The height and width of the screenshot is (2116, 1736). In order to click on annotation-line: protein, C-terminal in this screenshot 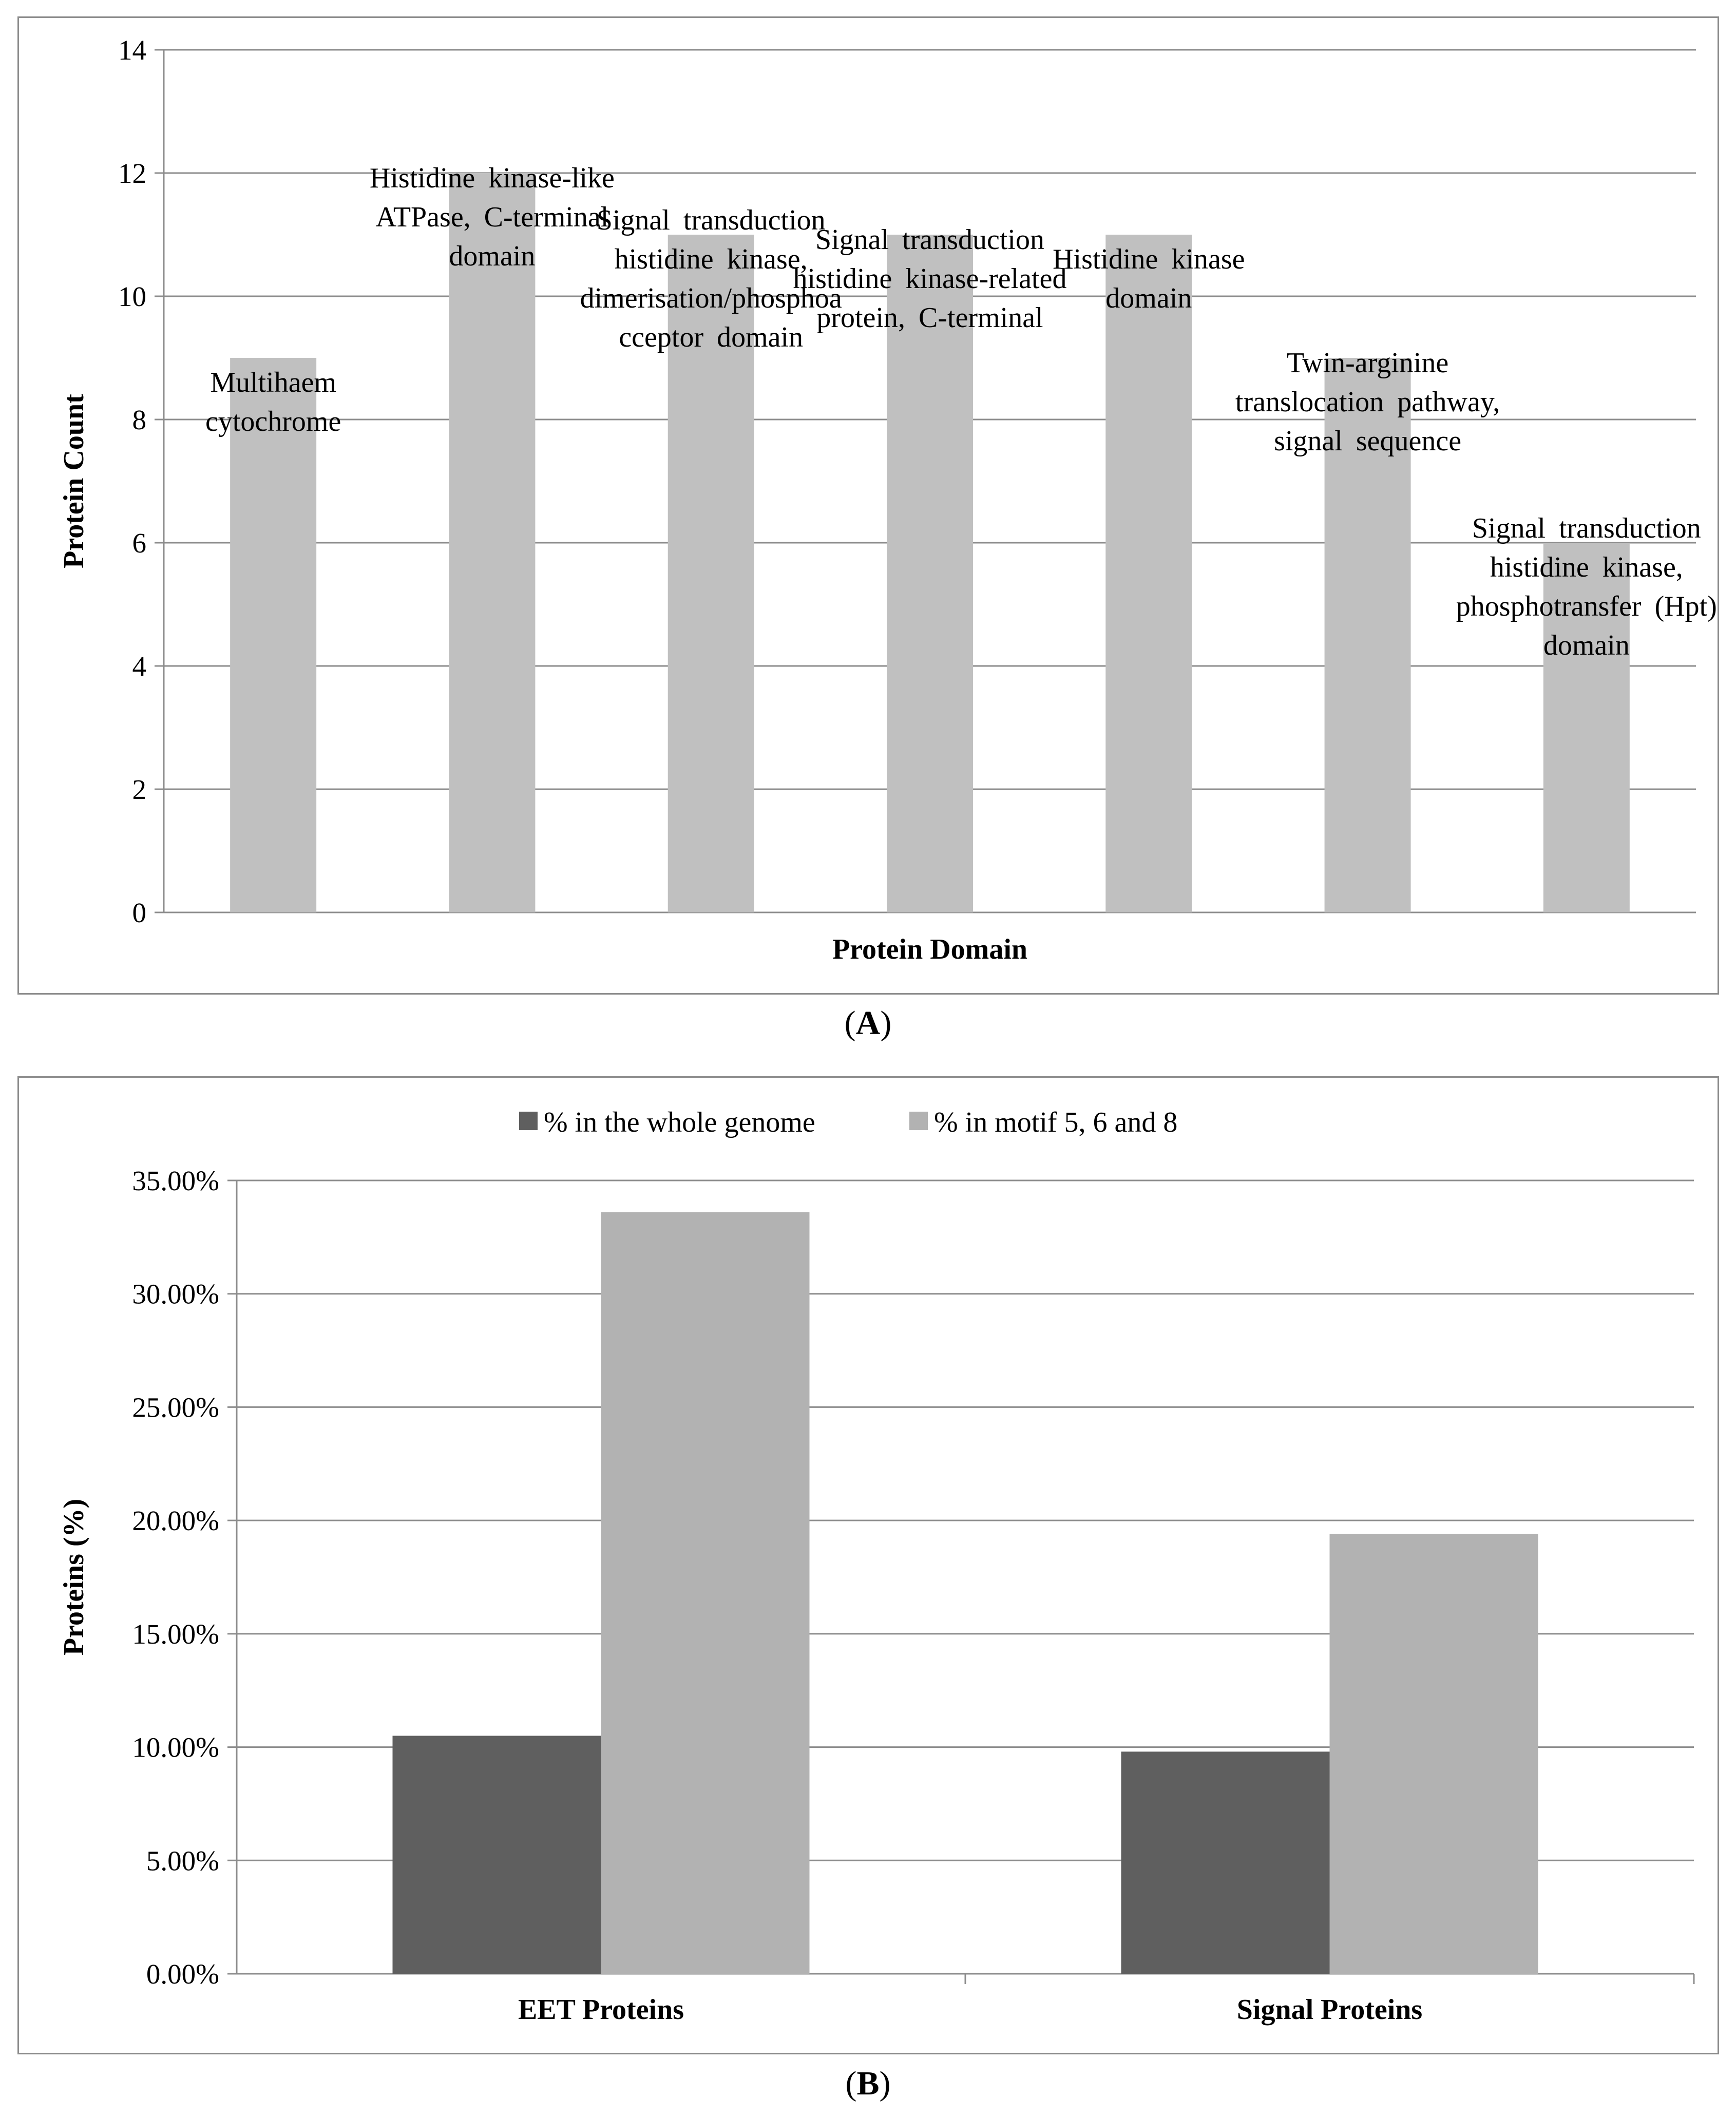, I will do `click(929, 318)`.